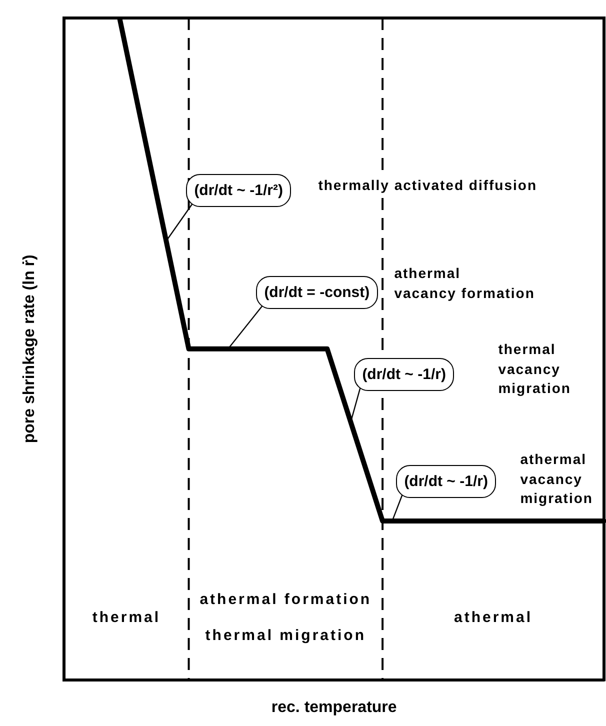 This screenshot has width=606, height=726. I want to click on text: athermal formation thermal migration, so click(286, 617).